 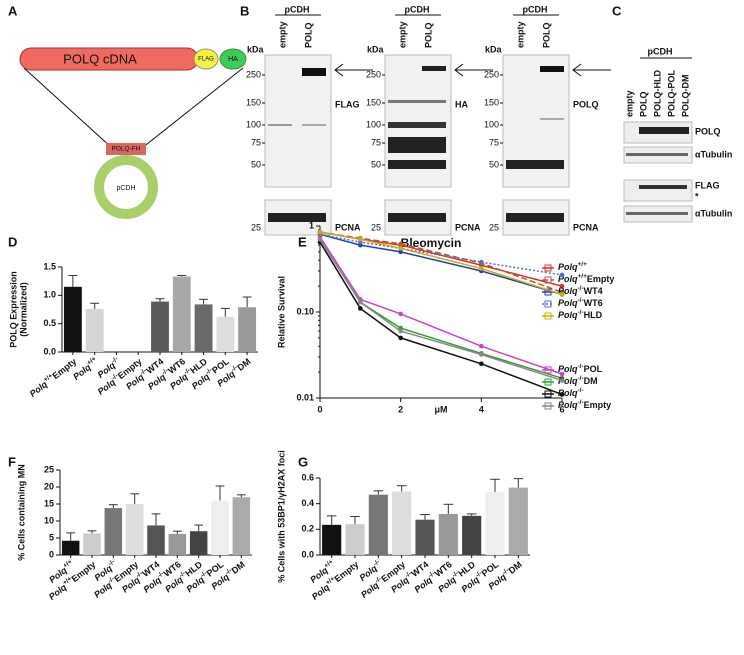 What do you see at coordinates (629, 103) in the screenshot?
I see `lane-label: empty` at bounding box center [629, 103].